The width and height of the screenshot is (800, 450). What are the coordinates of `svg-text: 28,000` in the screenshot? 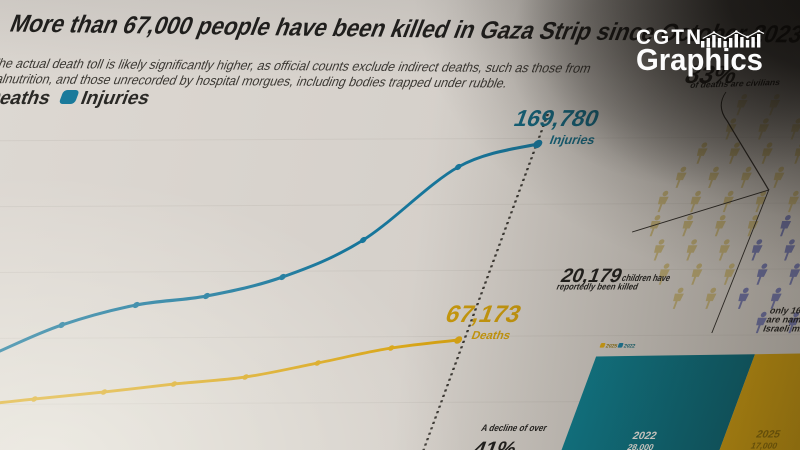 It's located at (641, 446).